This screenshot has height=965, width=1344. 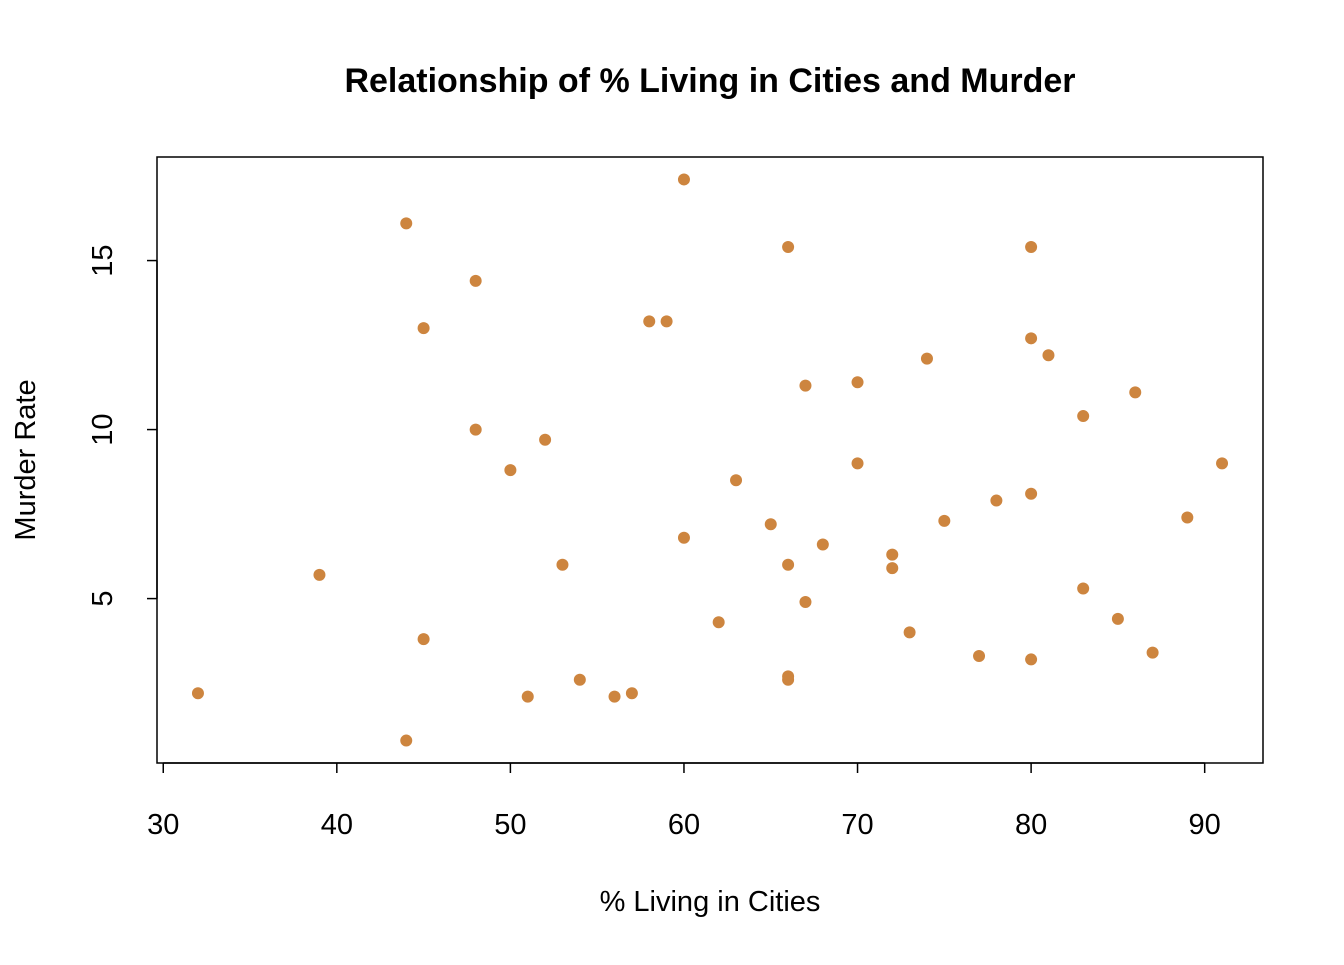 I want to click on x-axis: 30 40 50 60 70 80 90, so click(x=684, y=801).